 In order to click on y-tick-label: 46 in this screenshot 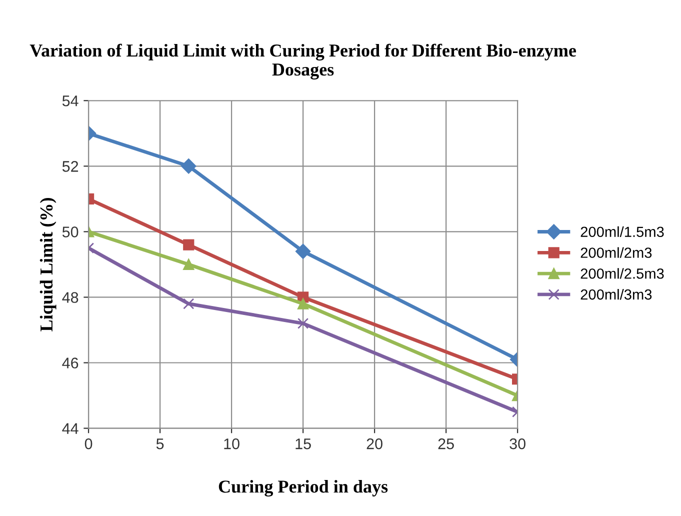, I will do `click(70, 363)`.